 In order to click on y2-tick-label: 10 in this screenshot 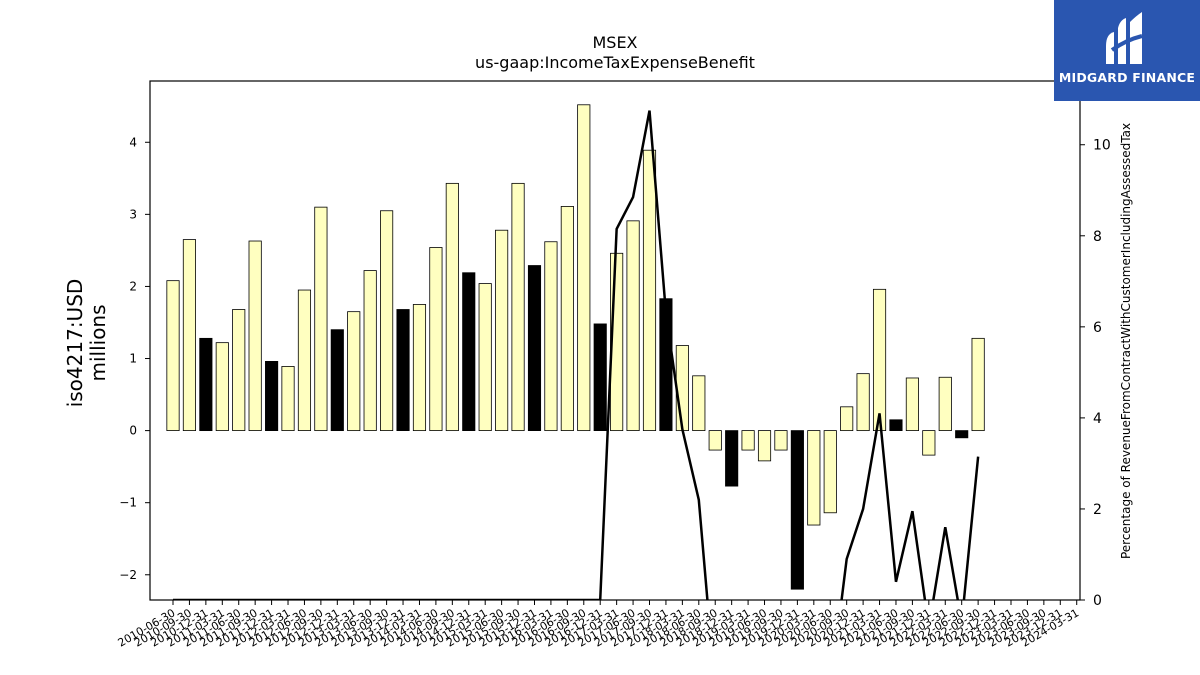, I will do `click(1102, 146)`.